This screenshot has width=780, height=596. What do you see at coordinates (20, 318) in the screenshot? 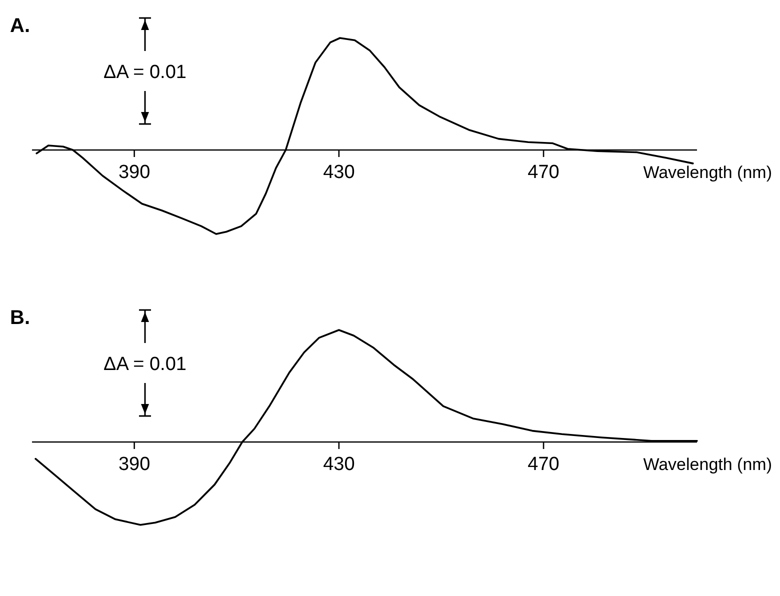
I see `chart-title: B.` at bounding box center [20, 318].